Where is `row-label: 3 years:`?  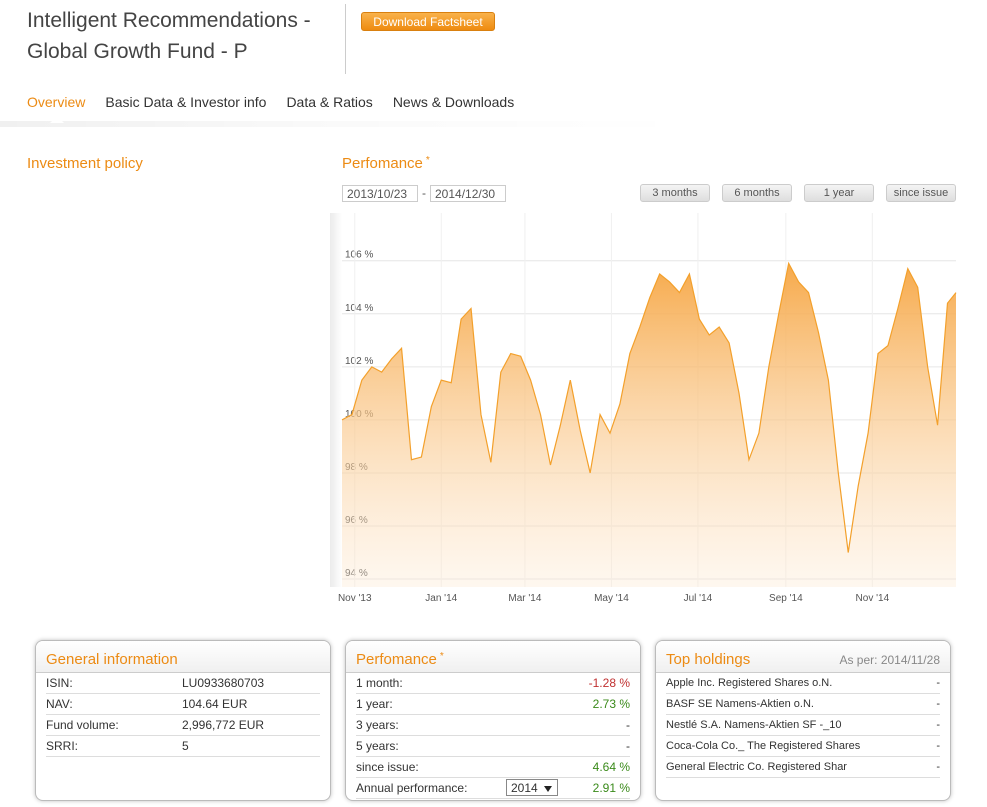 row-label: 3 years: is located at coordinates (377, 725).